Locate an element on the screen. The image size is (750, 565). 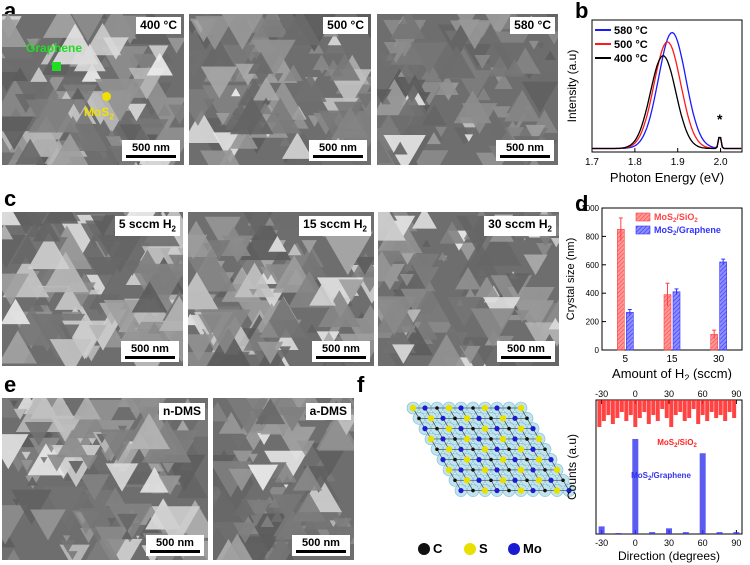
legend-item-c: C is located at coordinates (430, 548).